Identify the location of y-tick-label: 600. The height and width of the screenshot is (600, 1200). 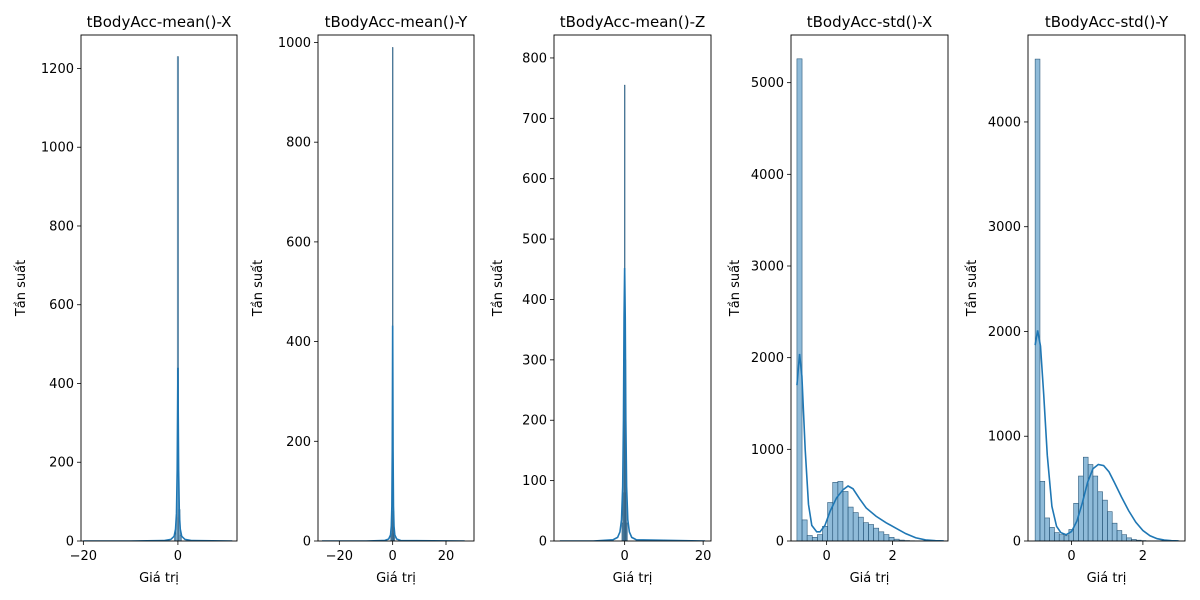
(298, 242).